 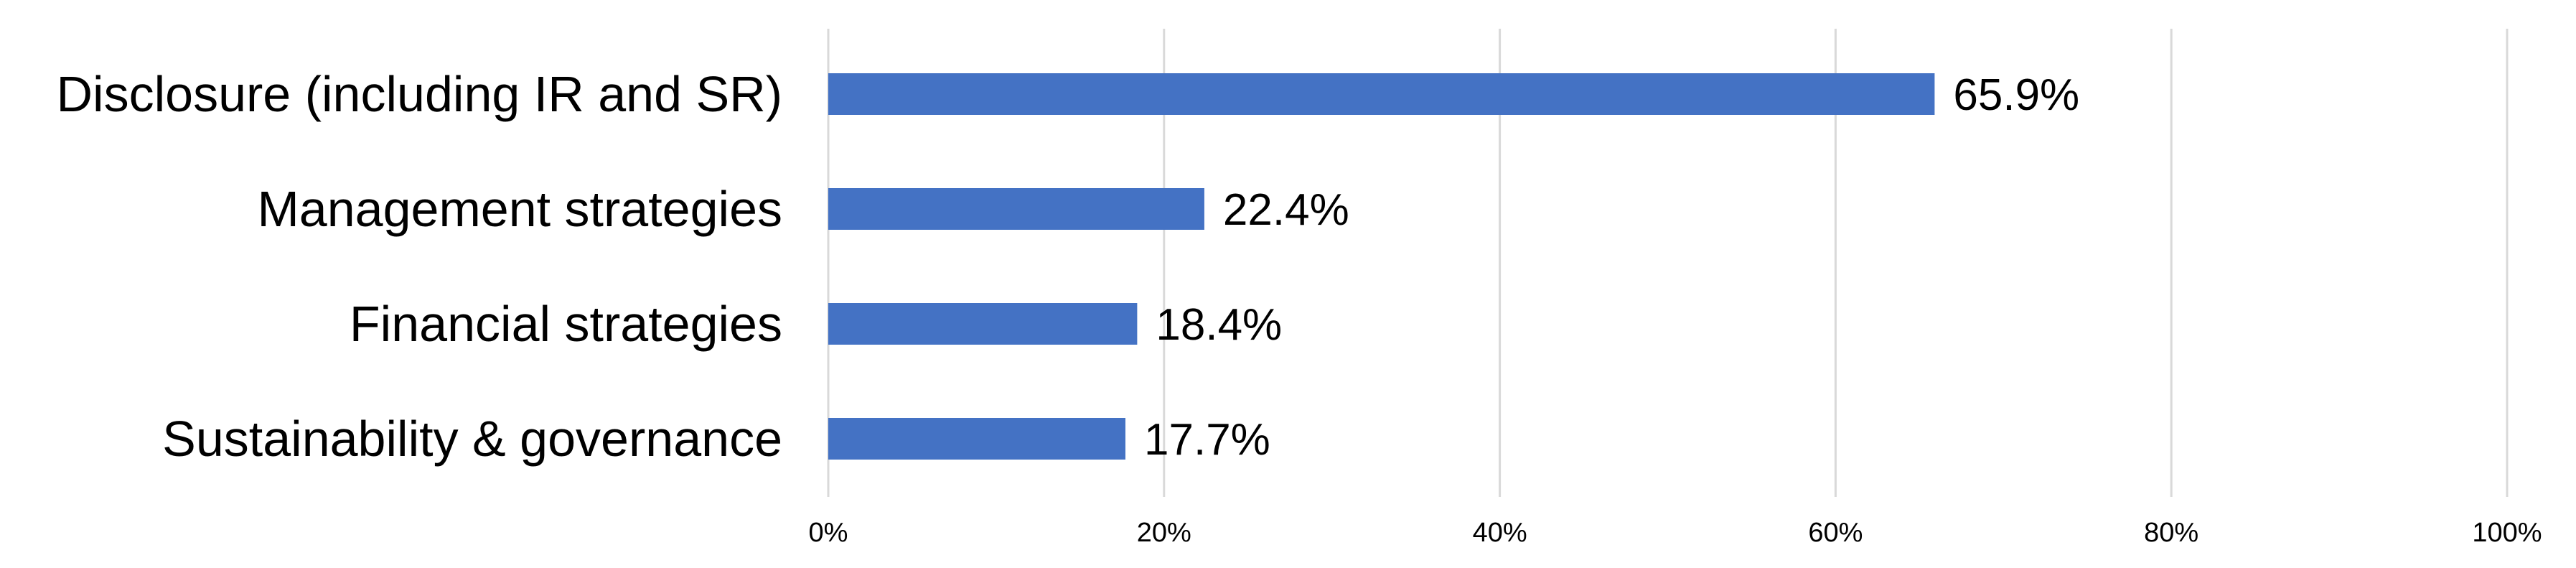 I want to click on x-tick-label: 100%, so click(x=2507, y=533).